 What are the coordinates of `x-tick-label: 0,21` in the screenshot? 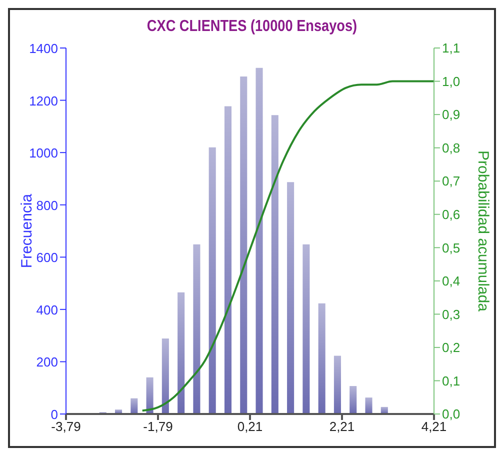 It's located at (250, 426).